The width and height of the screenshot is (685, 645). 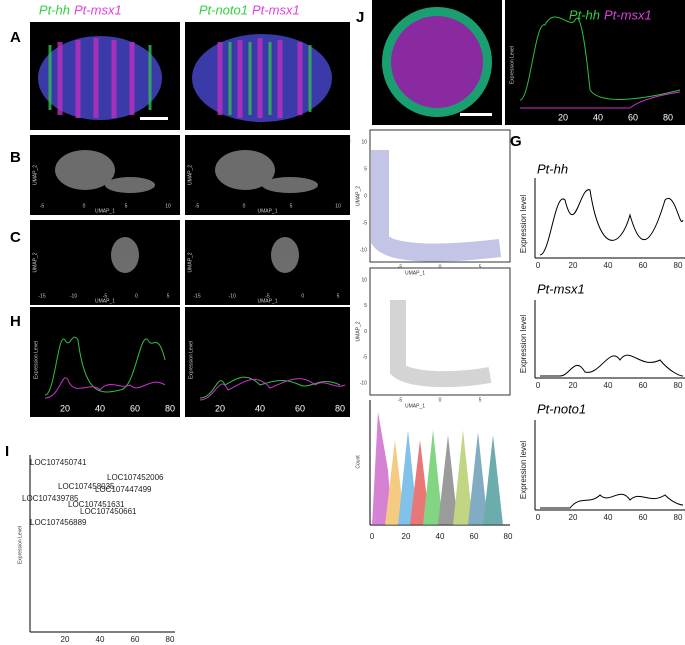 What do you see at coordinates (108, 511) in the screenshot?
I see `gene-label: LOC107450661` at bounding box center [108, 511].